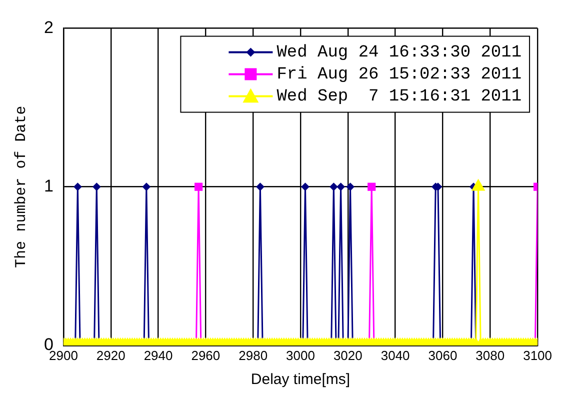  What do you see at coordinates (49, 186) in the screenshot?
I see `y-tick-label: 1` at bounding box center [49, 186].